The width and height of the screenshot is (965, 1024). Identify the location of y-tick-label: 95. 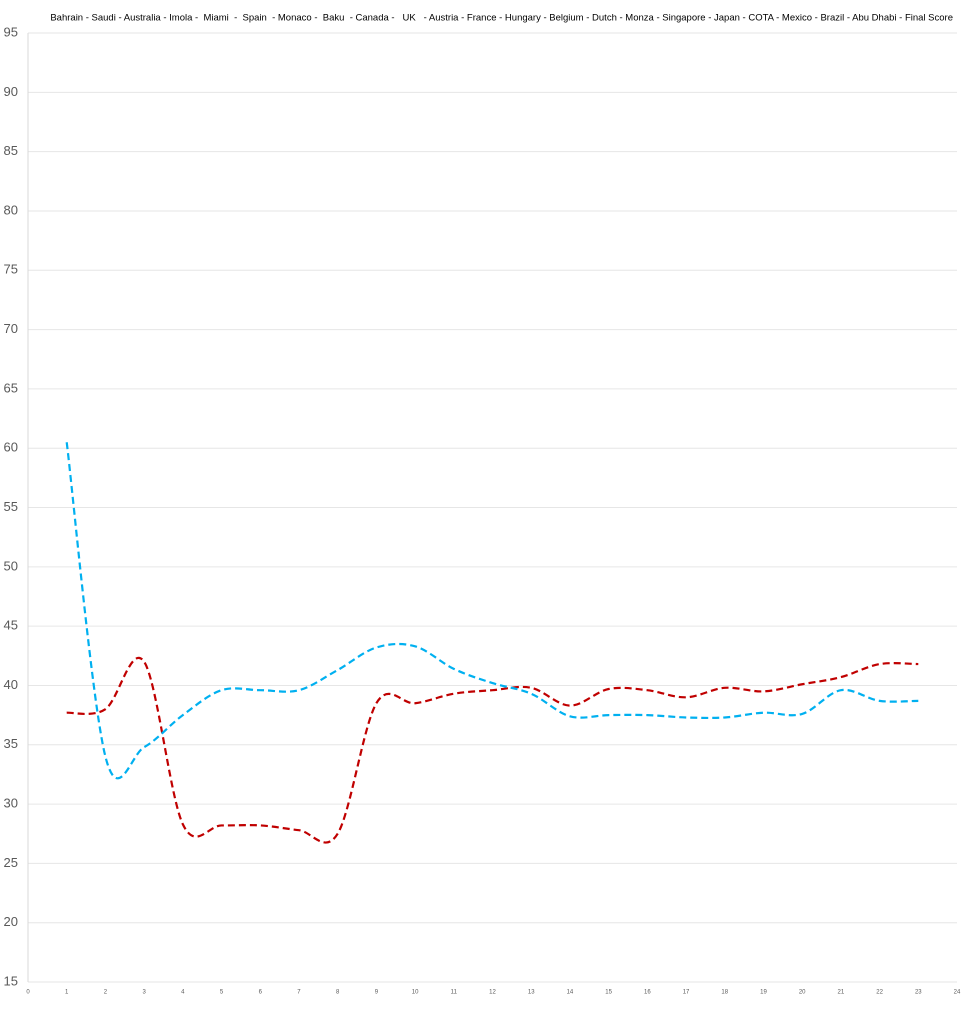
(11, 31).